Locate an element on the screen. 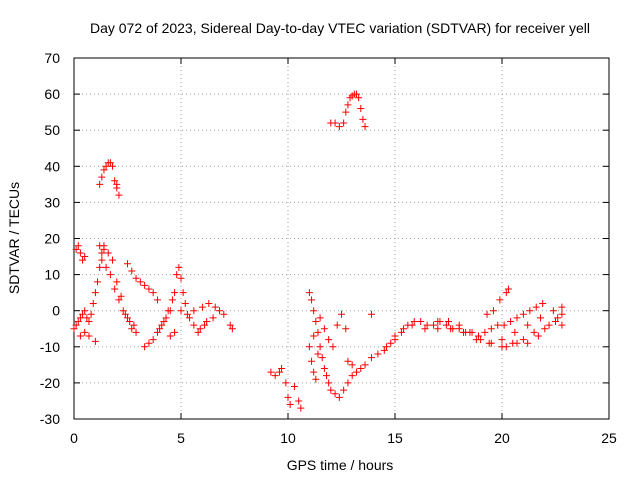 The height and width of the screenshot is (480, 640). x-tick-label: 15 is located at coordinates (395, 438).